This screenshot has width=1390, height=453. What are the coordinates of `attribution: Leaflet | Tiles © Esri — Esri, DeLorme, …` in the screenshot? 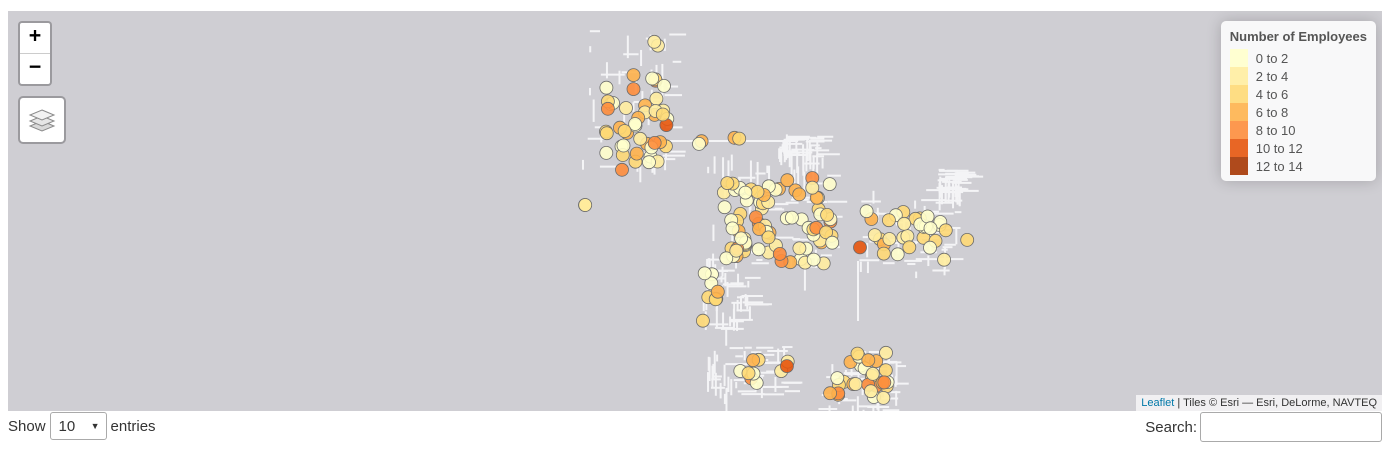 It's located at (1259, 403).